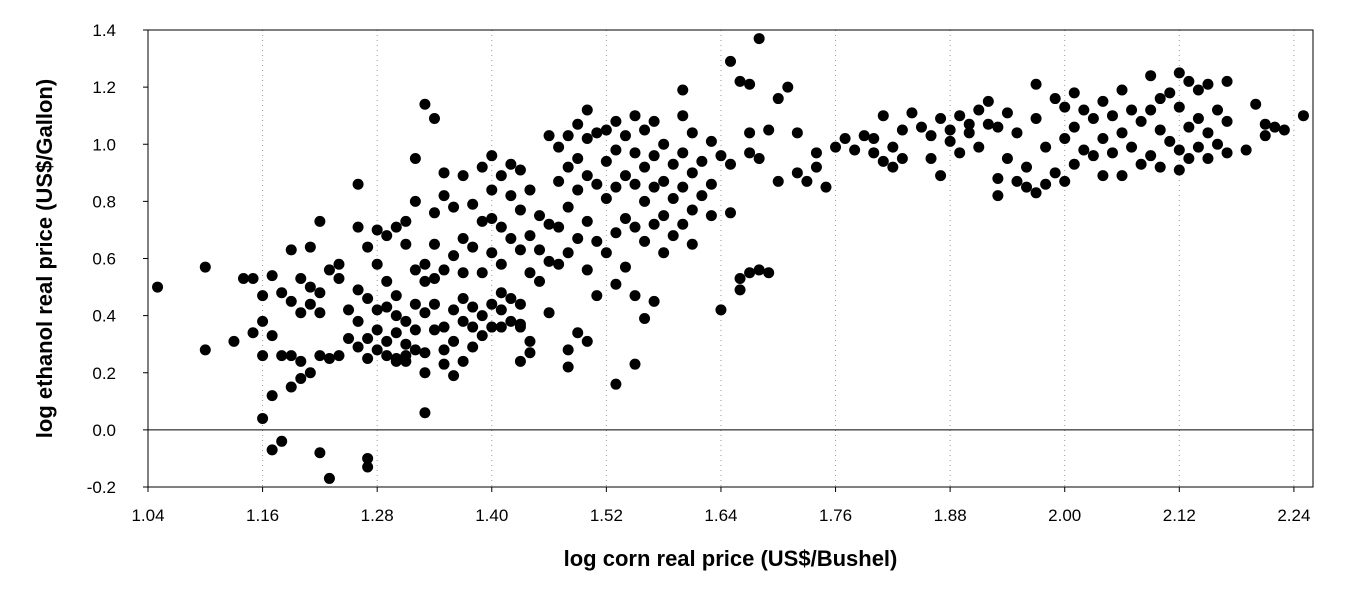 The width and height of the screenshot is (1347, 606). I want to click on x-tick-label: 1.04, so click(147, 515).